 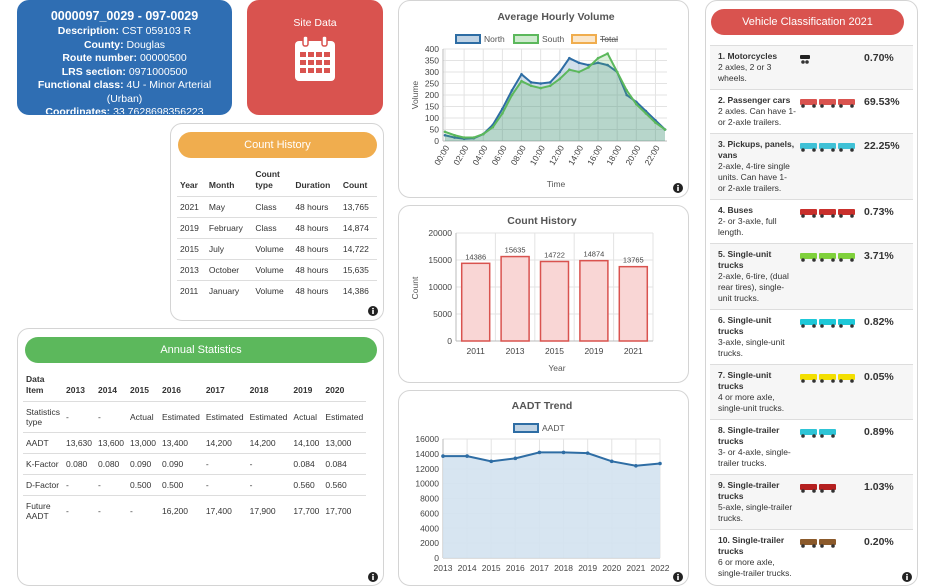 I want to click on y-tick-label: 0, so click(x=436, y=558).